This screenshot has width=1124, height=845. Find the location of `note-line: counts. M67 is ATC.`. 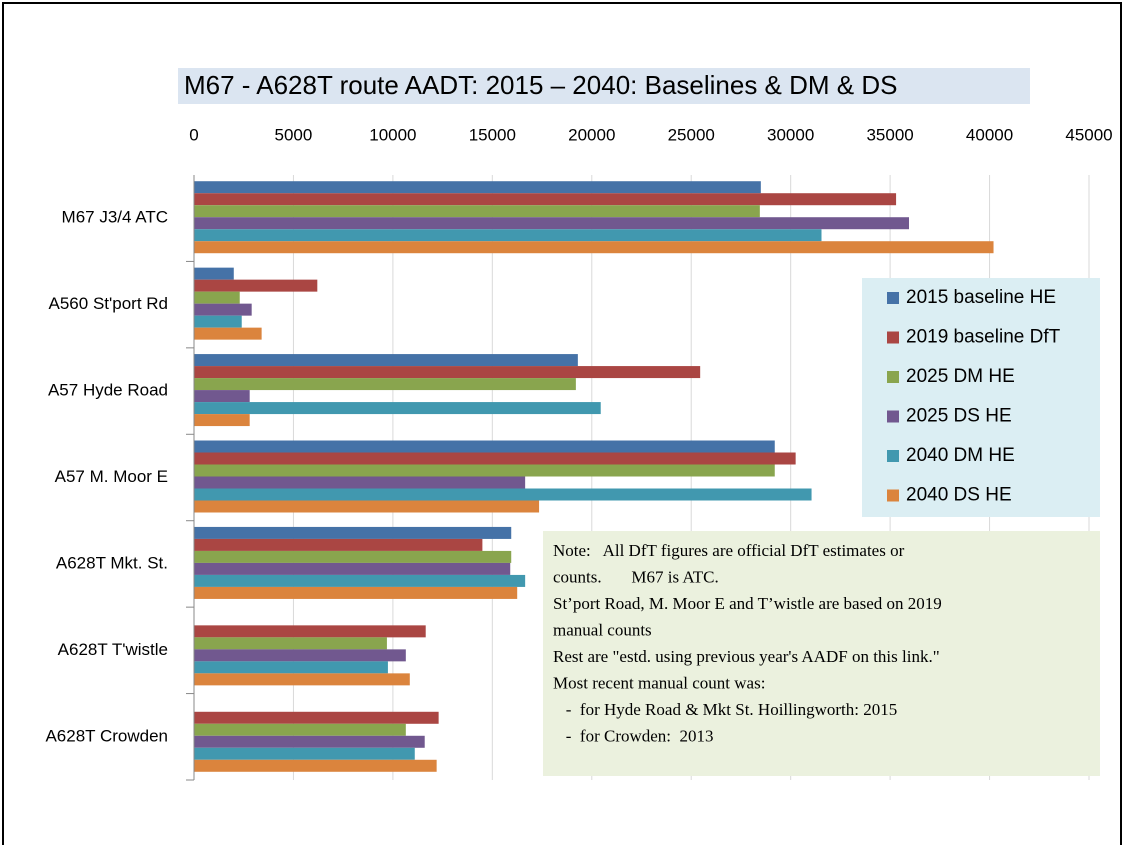

note-line: counts. M67 is ATC. is located at coordinates (636, 576).